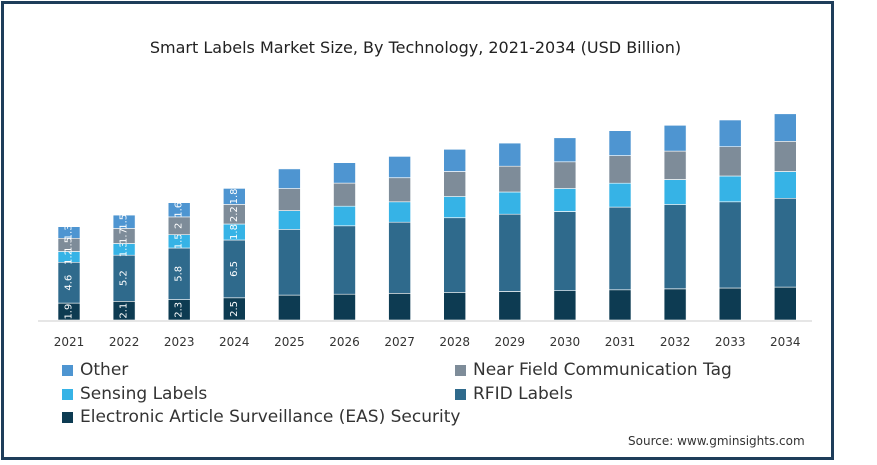 This screenshot has height=465, width=877. What do you see at coordinates (234, 214) in the screenshot?
I see `data-label: 2.2` at bounding box center [234, 214].